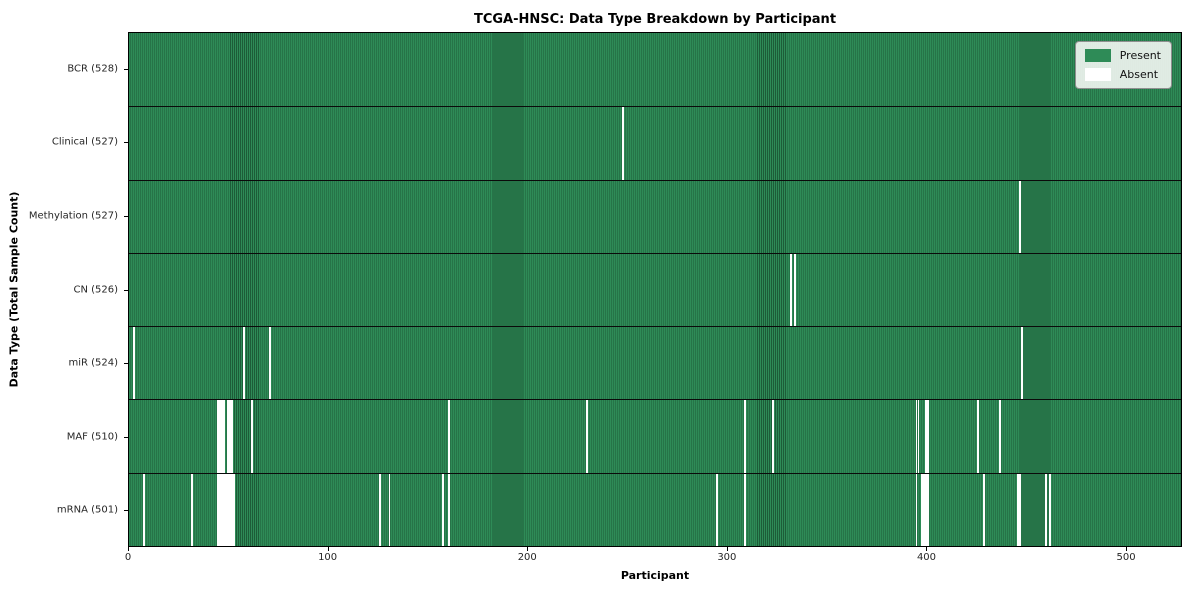 Image resolution: width=1200 pixels, height=600 pixels. I want to click on x-tick-label: 300, so click(727, 557).